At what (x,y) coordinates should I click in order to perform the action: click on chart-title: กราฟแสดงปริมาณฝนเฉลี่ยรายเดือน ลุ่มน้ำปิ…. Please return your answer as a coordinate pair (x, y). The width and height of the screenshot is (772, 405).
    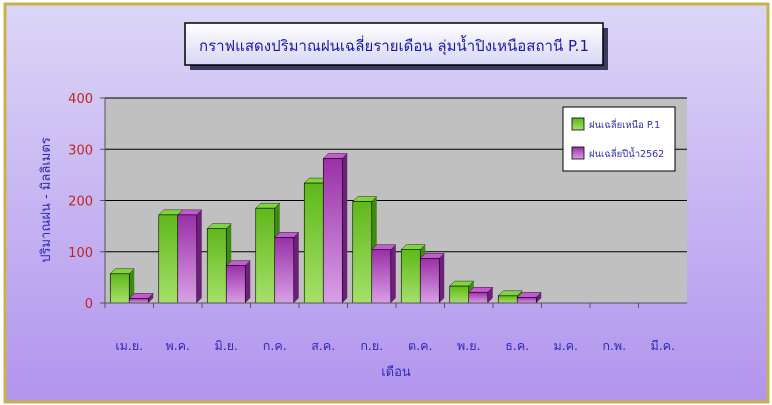
    Looking at the image, I should click on (394, 45).